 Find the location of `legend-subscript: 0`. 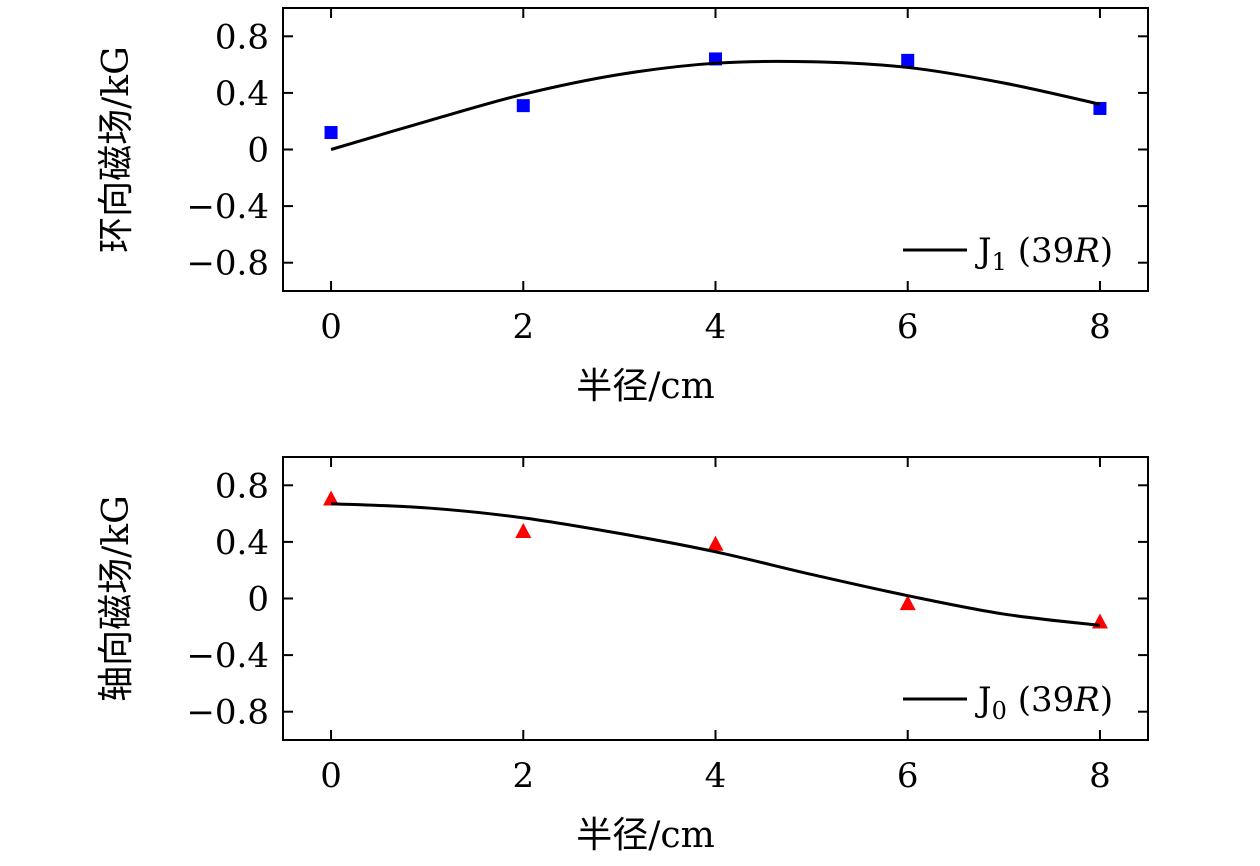

legend-subscript: 0 is located at coordinates (999, 711).